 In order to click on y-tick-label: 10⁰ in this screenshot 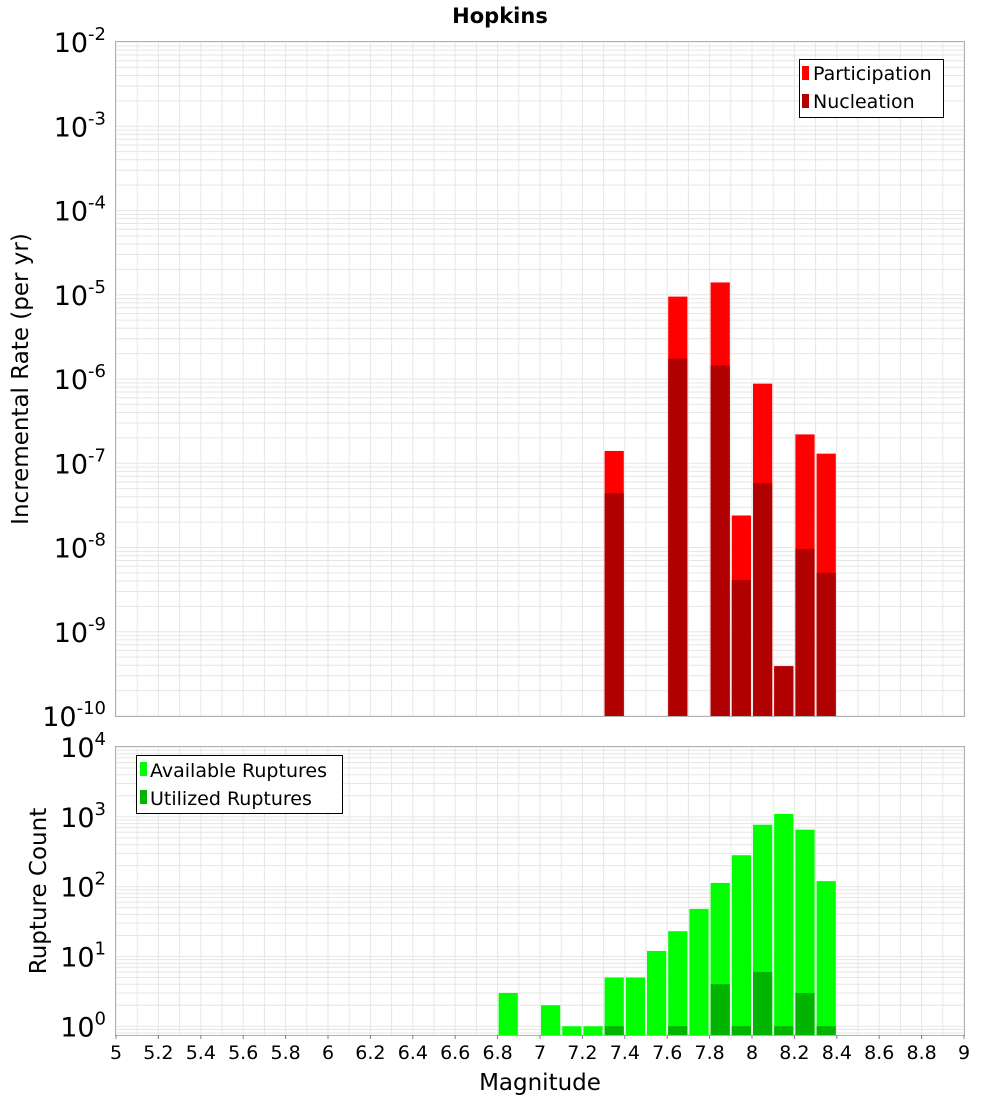, I will do `click(83, 1025)`.